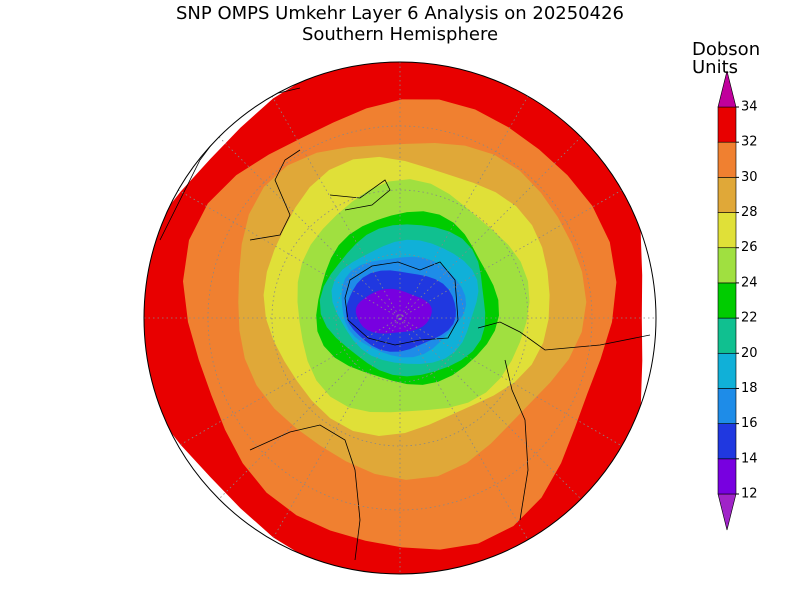 Image resolution: width=800 pixels, height=600 pixels. Describe the element at coordinates (749, 247) in the screenshot. I see `colorbar-tick-label: 26` at that location.